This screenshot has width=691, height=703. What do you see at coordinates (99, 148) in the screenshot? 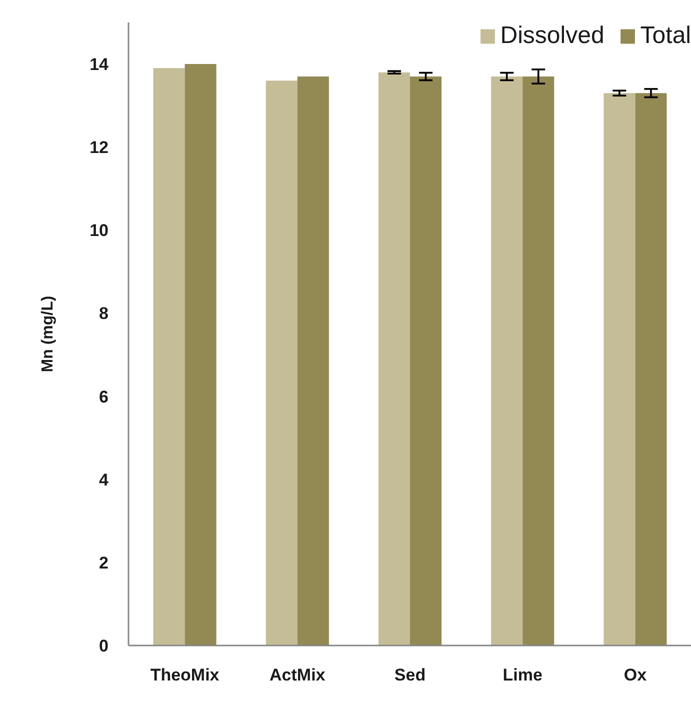
I see `y-tick-label: 12` at bounding box center [99, 148].